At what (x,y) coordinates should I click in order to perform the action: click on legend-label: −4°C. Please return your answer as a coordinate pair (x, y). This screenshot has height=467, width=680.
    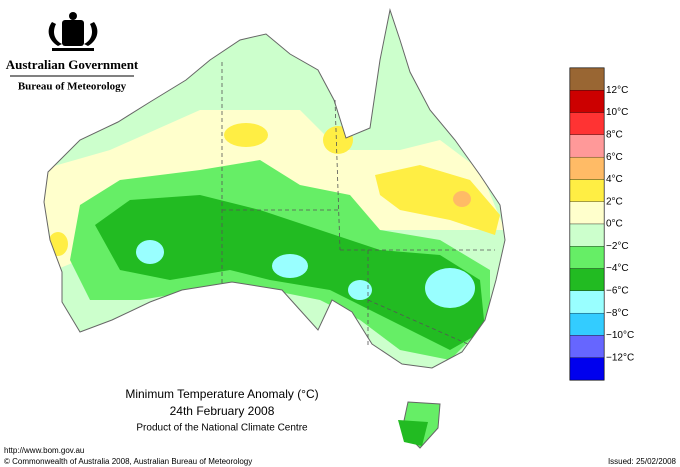
    Looking at the image, I should click on (617, 268).